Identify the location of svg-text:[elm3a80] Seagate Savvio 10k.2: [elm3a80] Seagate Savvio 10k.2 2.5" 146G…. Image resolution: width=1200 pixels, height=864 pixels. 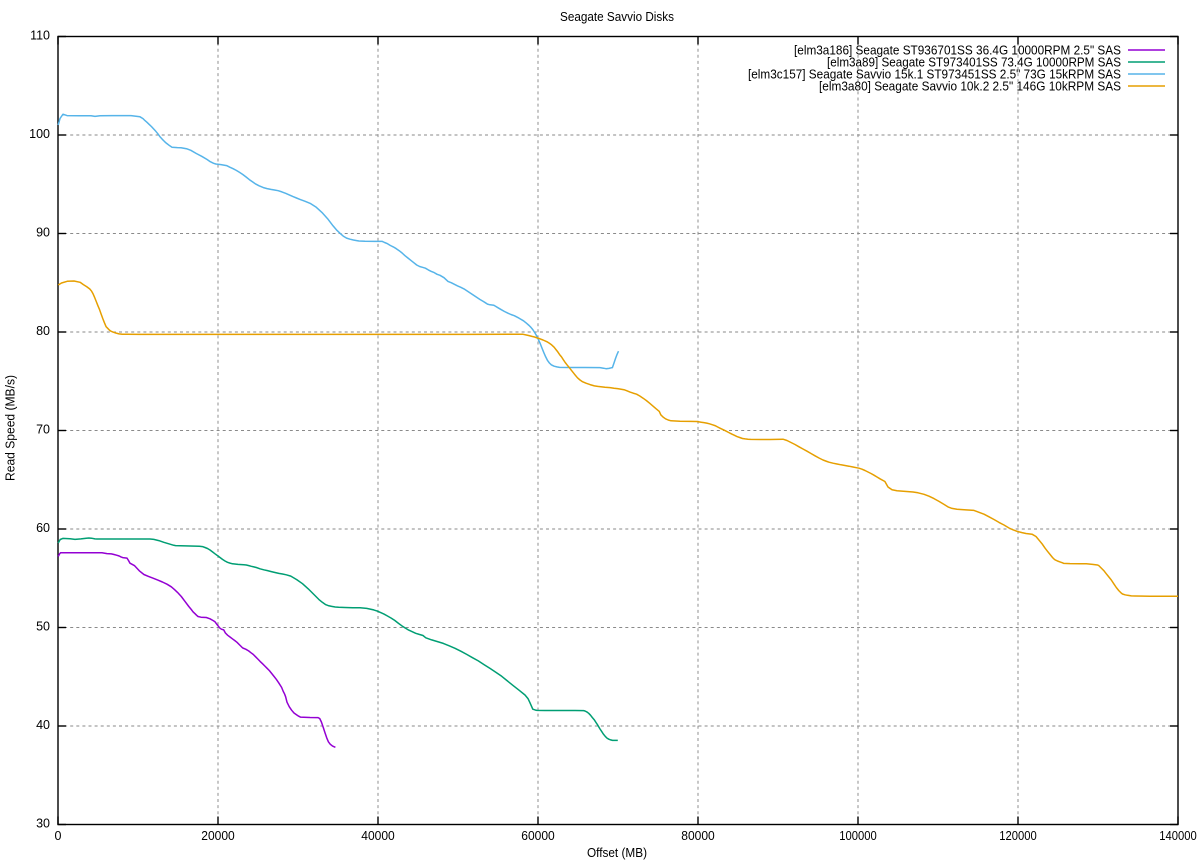
(970, 86).